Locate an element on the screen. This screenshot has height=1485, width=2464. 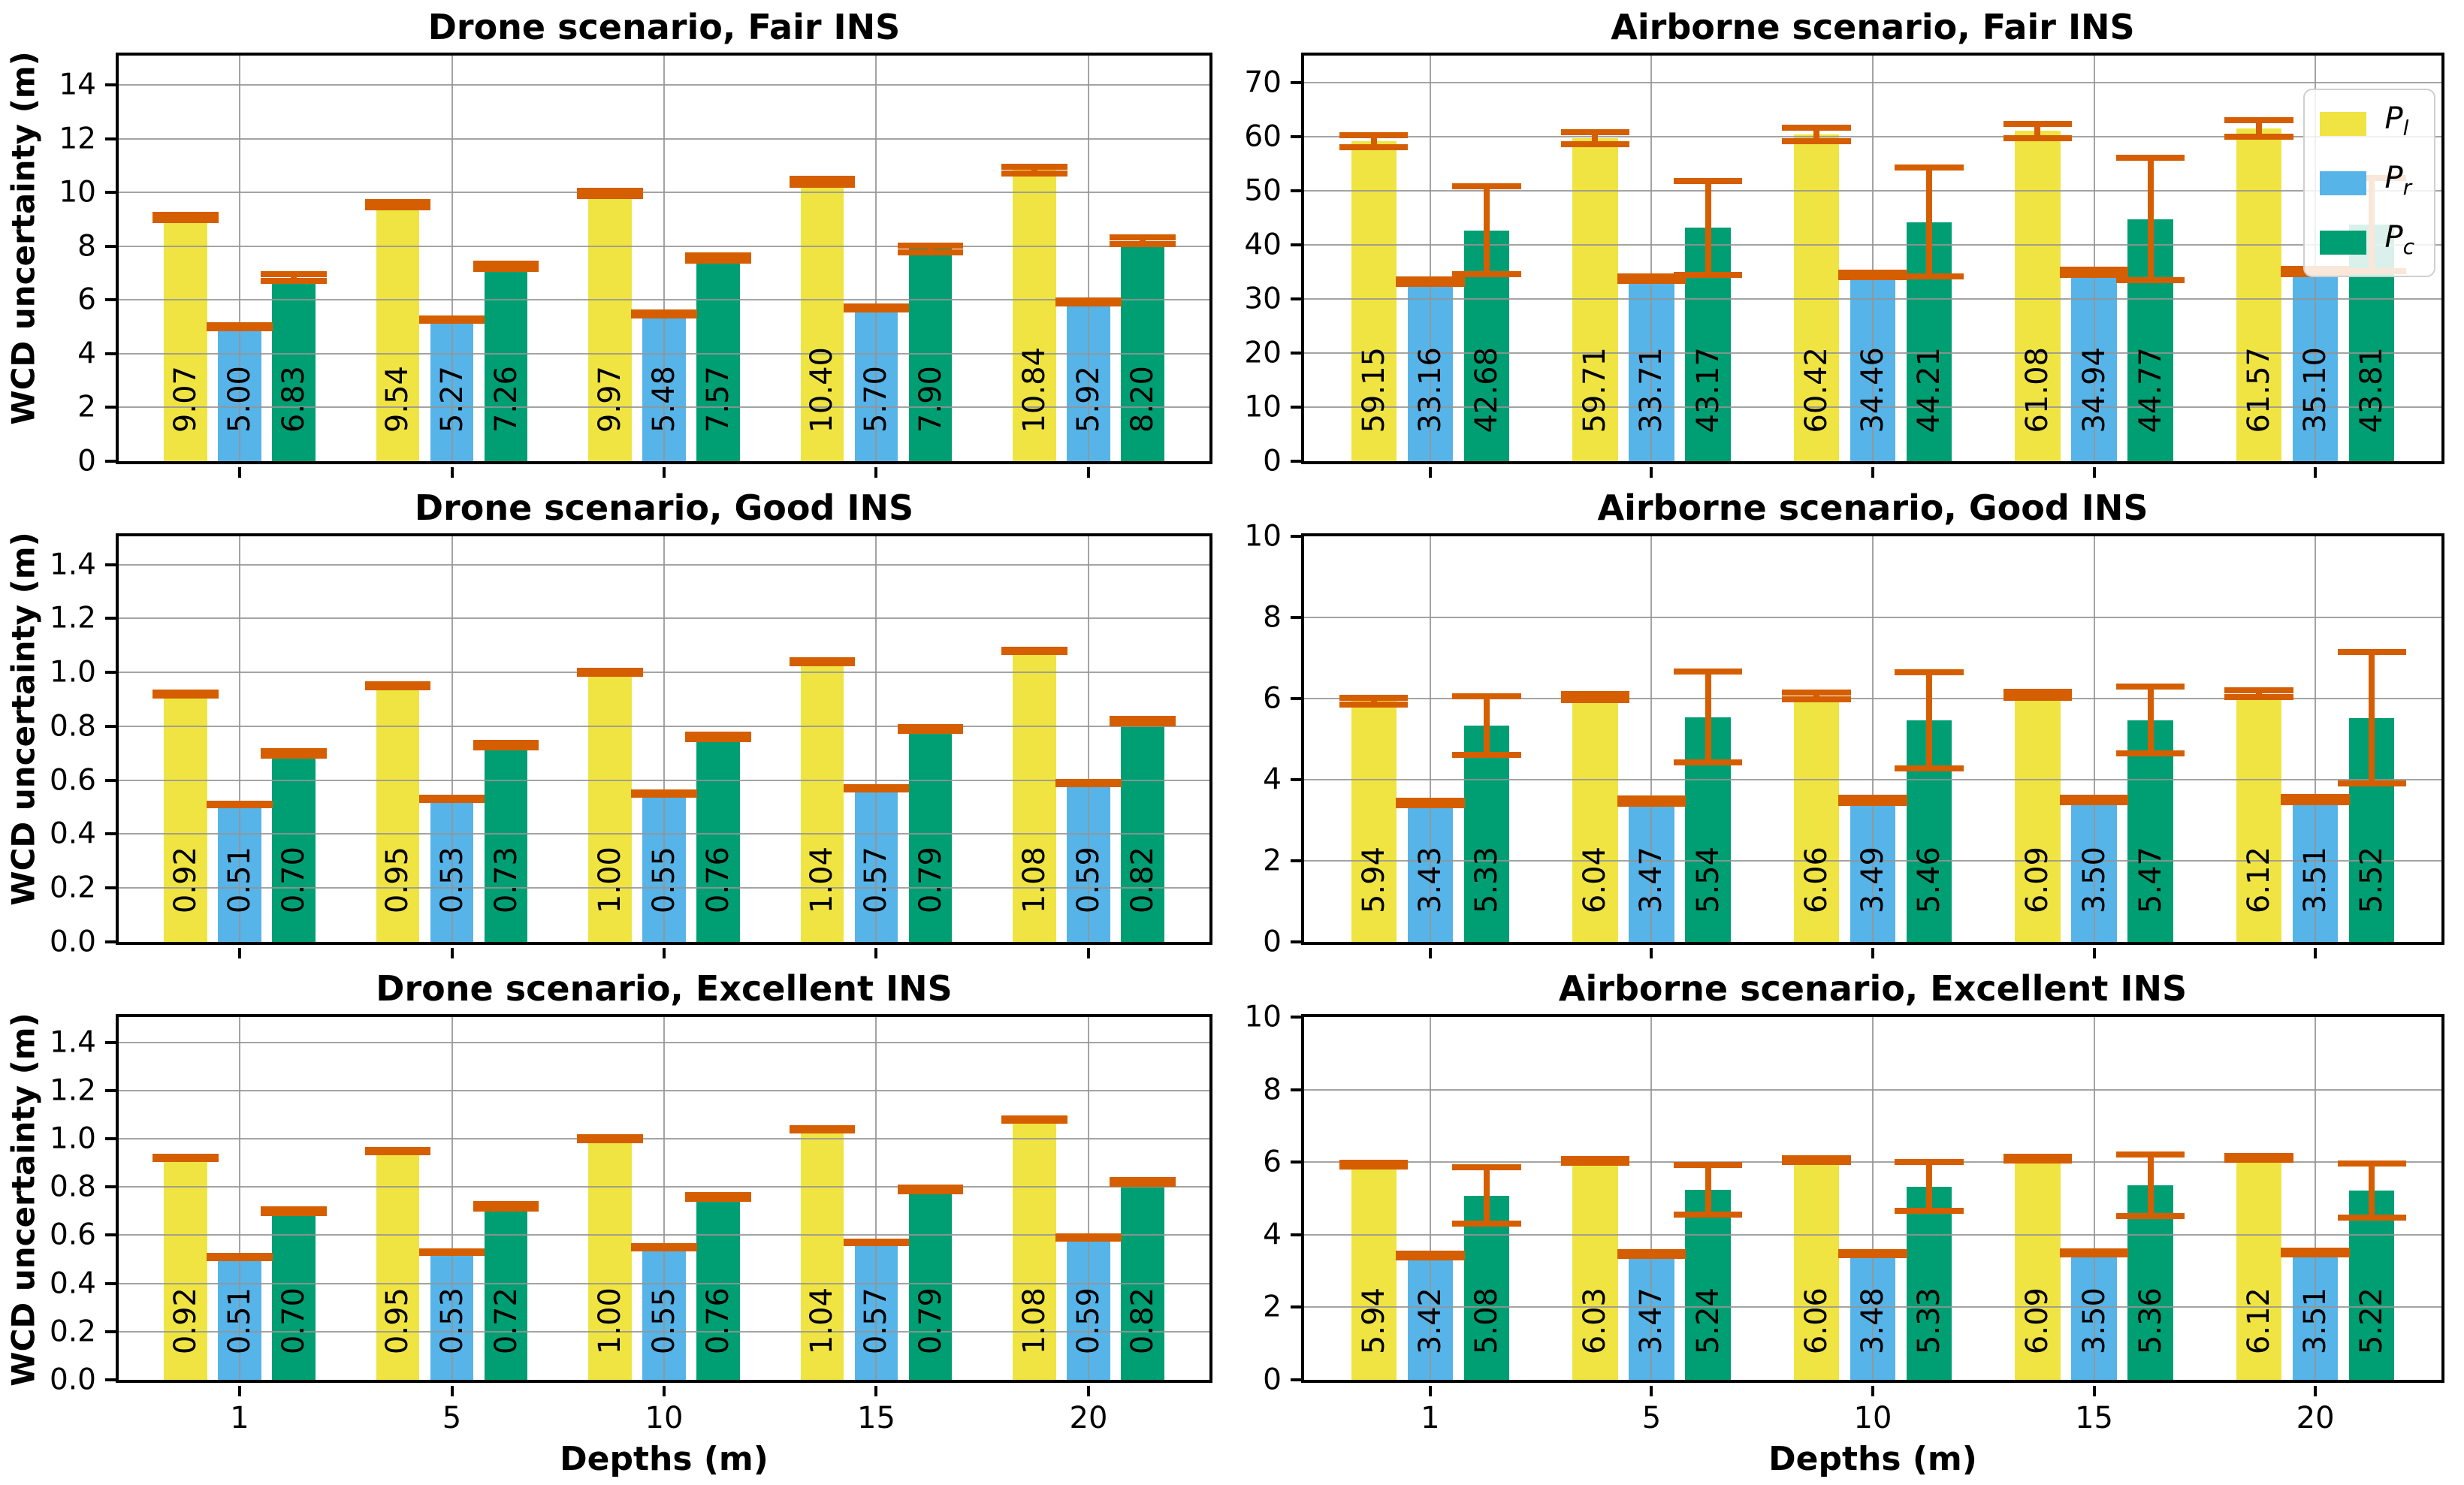
legend-swatch-pr is located at coordinates (2343, 183).